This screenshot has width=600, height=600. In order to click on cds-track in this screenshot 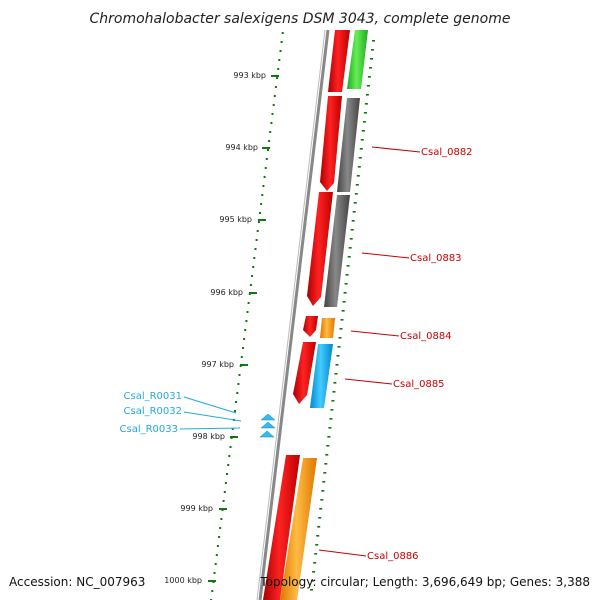, I will do `click(306, 315)`.